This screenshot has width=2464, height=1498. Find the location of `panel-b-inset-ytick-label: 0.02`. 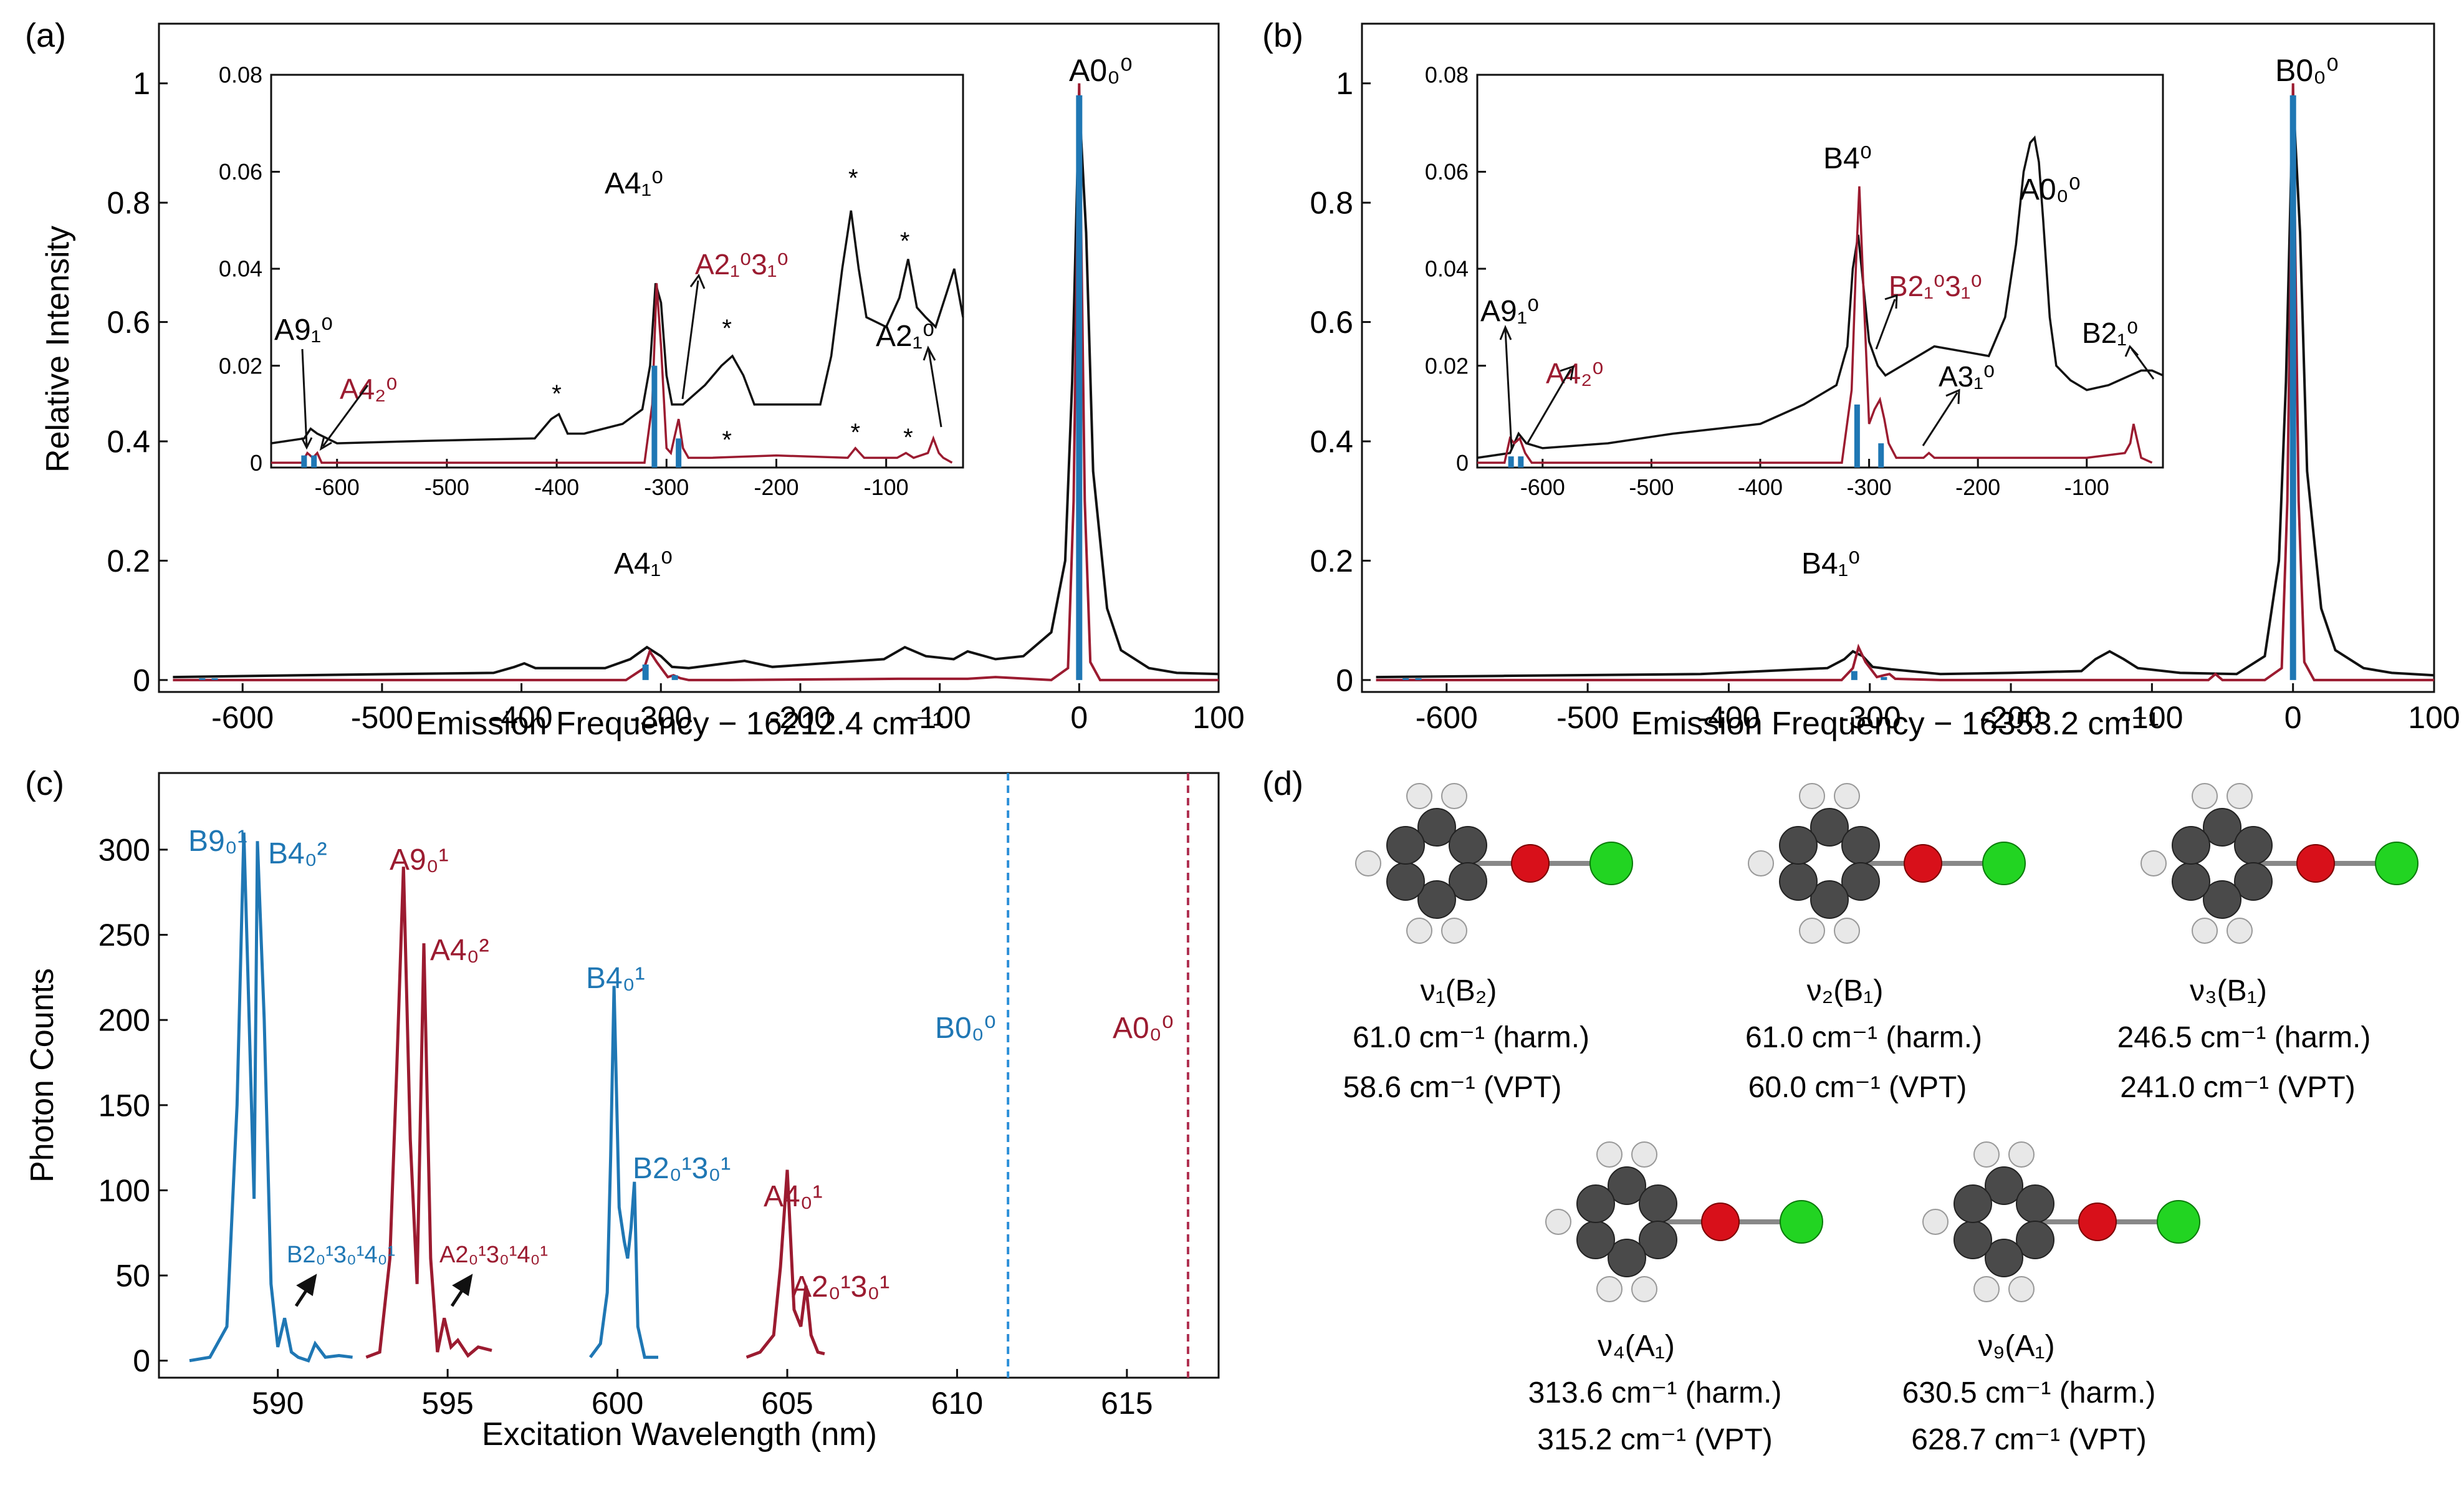

panel-b-inset-ytick-label: 0.02 is located at coordinates (1447, 365).